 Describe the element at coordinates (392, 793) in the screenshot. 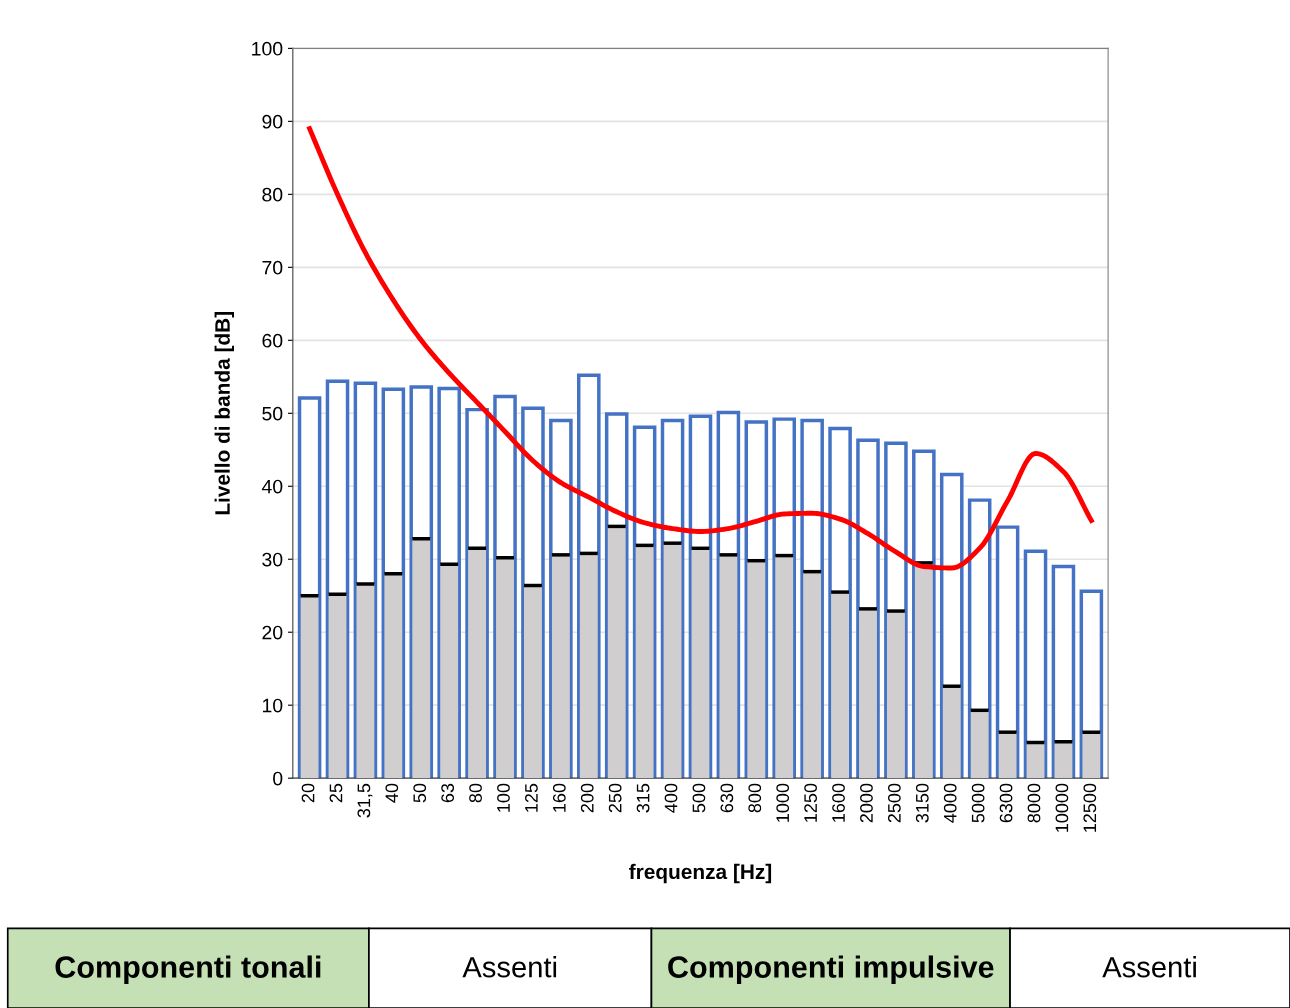

I see `x-tick-label: 40` at that location.